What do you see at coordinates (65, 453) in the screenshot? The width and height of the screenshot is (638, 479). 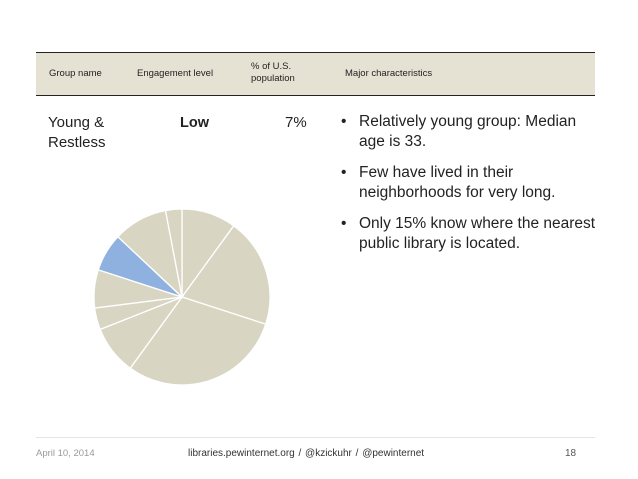 I see `footer-date: April 10, 2014` at bounding box center [65, 453].